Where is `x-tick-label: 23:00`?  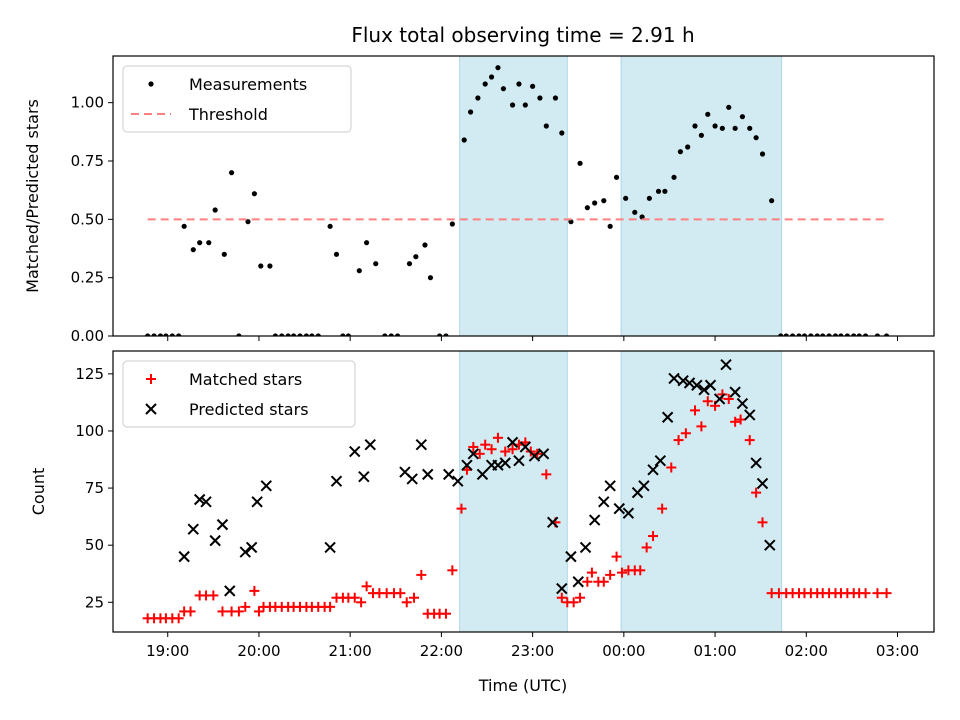 x-tick-label: 23:00 is located at coordinates (532, 651).